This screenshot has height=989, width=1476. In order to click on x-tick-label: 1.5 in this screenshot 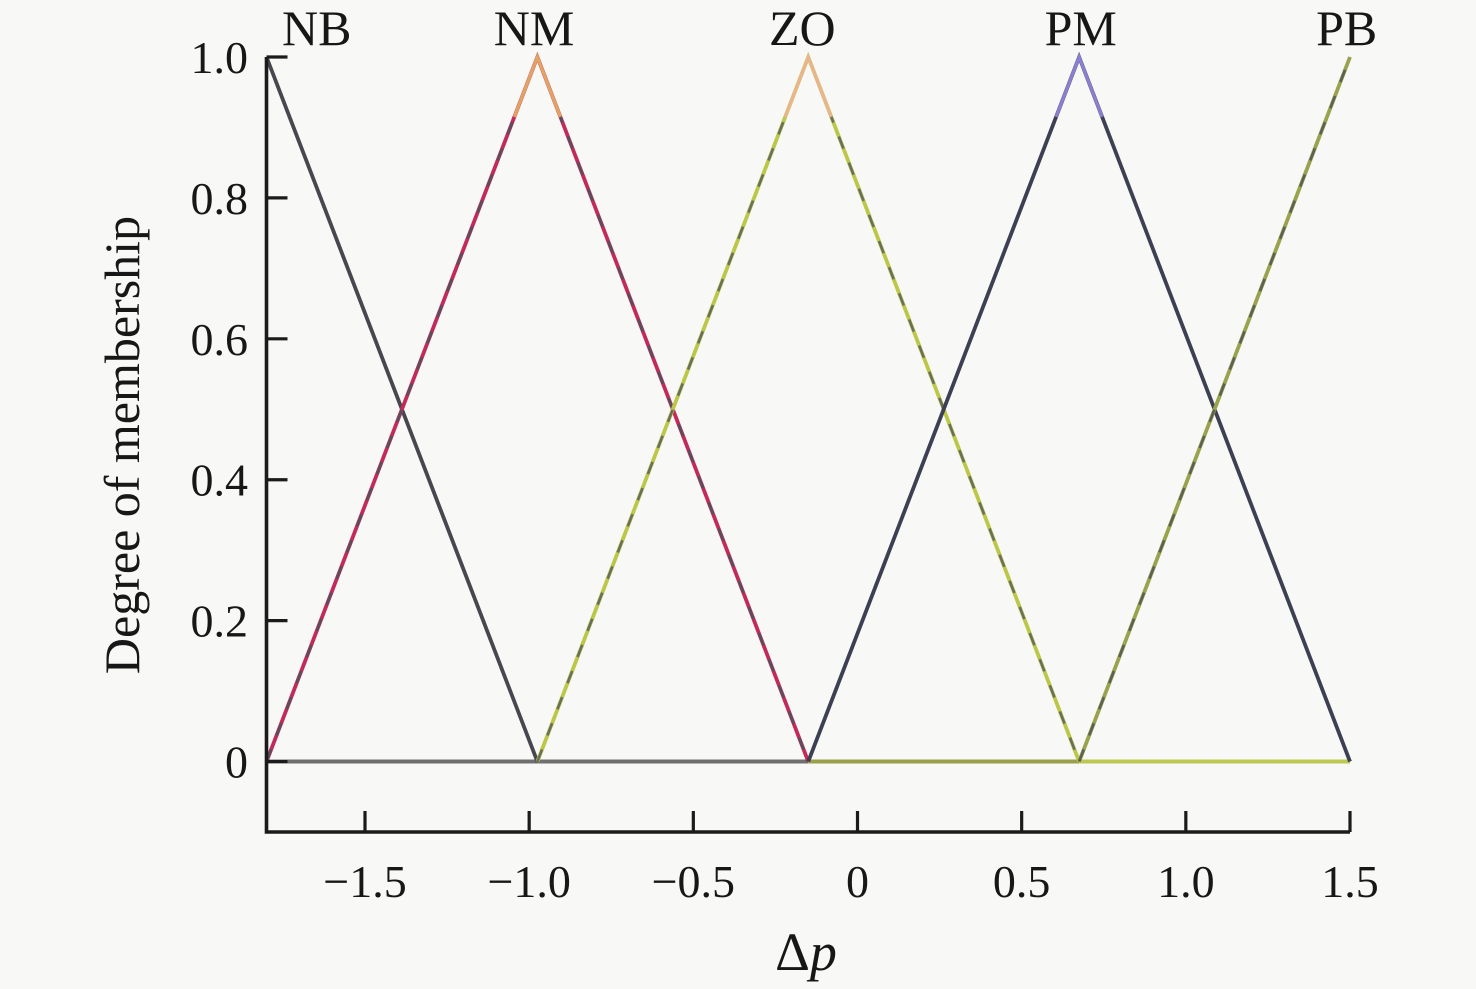, I will do `click(1350, 881)`.